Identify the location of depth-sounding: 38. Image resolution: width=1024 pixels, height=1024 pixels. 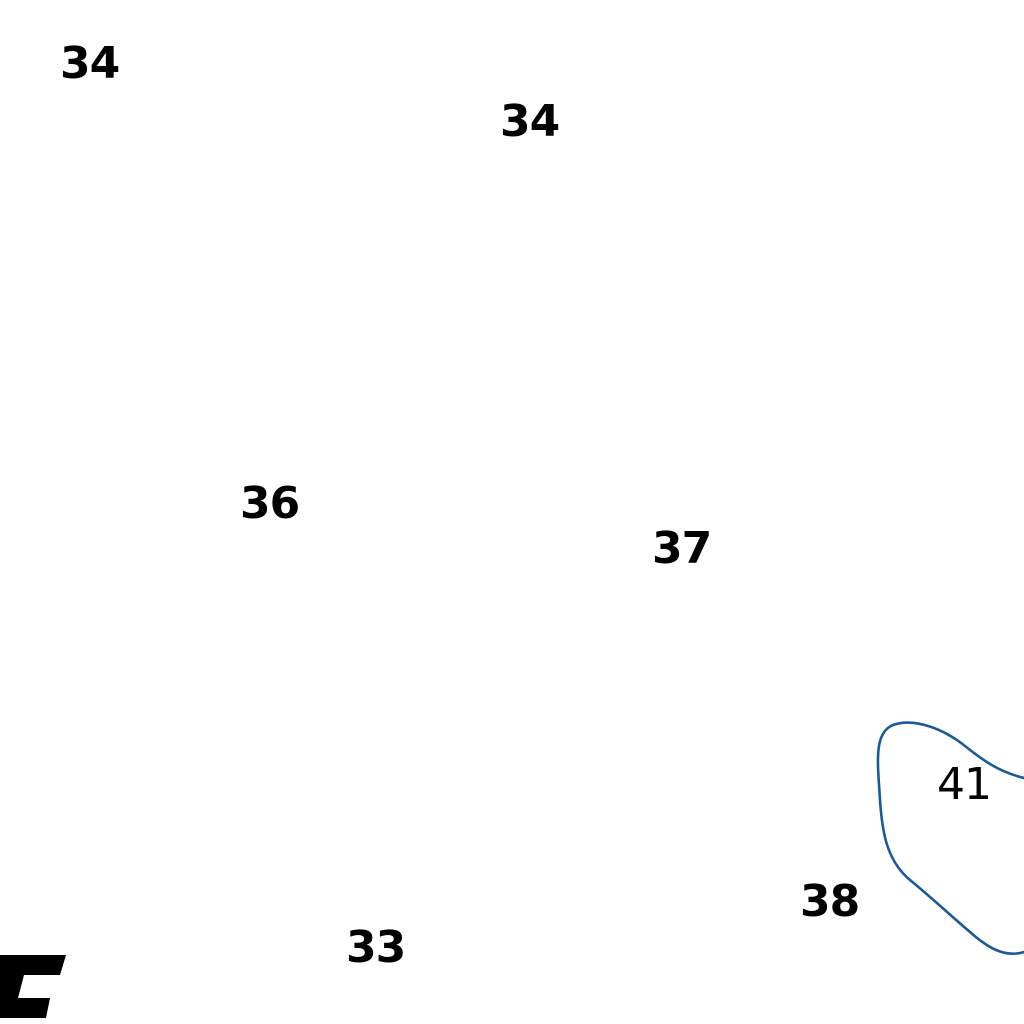
(830, 901).